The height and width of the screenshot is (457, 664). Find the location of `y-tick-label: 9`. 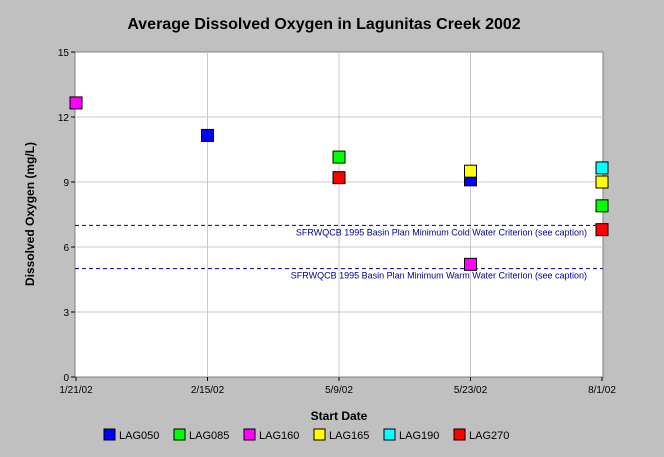

y-tick-label: 9 is located at coordinates (66, 183).